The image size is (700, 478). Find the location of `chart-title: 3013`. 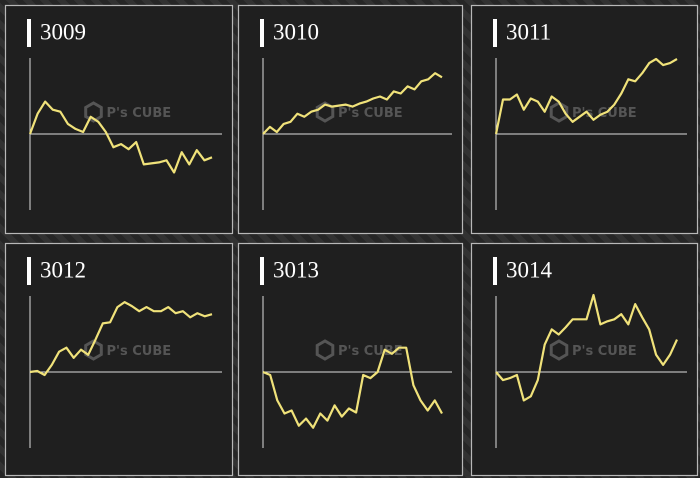

chart-title: 3013 is located at coordinates (296, 269).